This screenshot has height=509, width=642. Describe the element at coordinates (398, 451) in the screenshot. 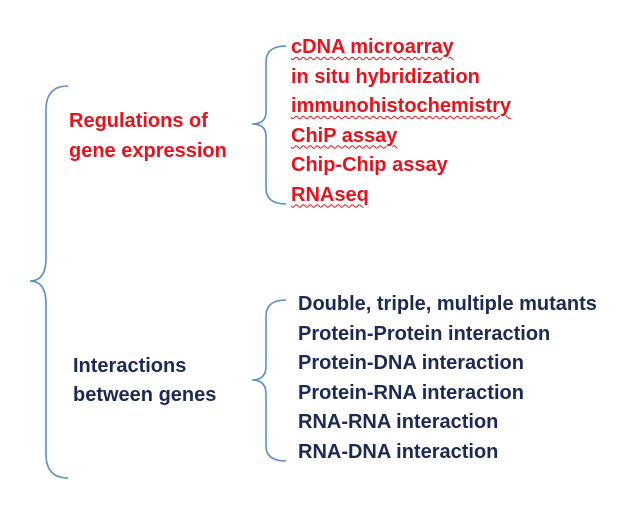

I see `method-item: RNA-DNA interaction` at that location.